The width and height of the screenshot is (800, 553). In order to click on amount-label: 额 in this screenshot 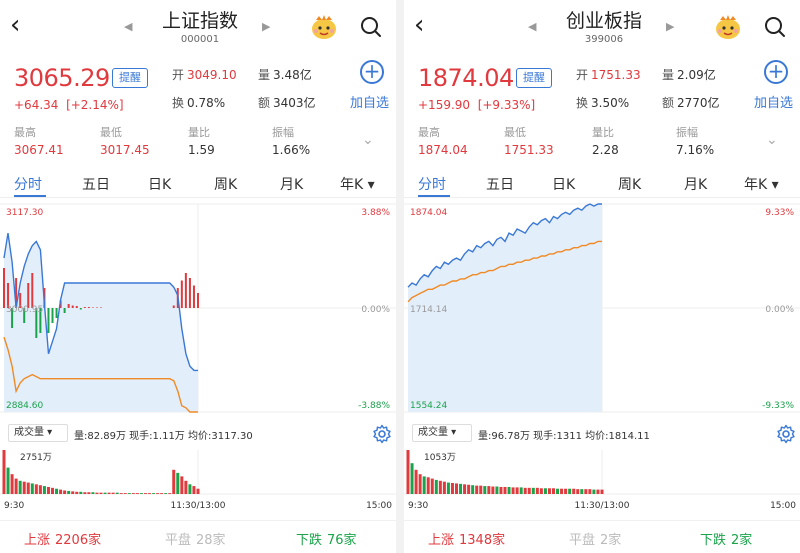, I will do `click(668, 103)`.